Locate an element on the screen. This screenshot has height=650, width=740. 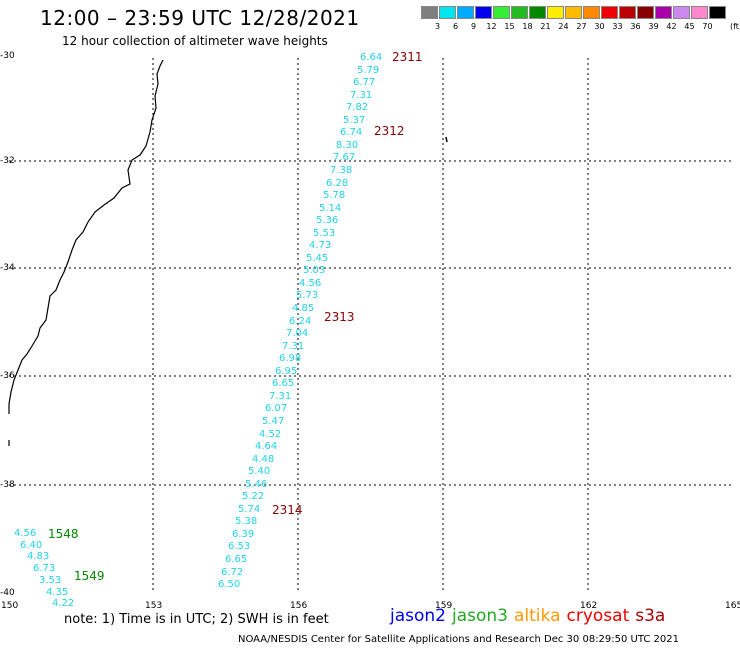
scale-label: 45 is located at coordinates (689, 26).